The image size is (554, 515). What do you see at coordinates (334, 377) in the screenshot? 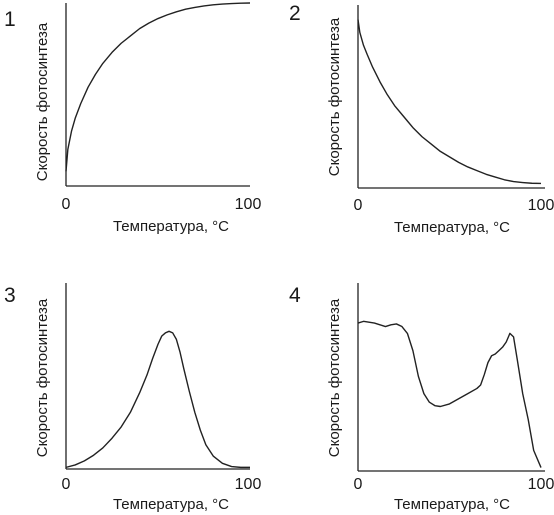
I see `y-axis-label-4: Скорость фотосинтеза` at bounding box center [334, 377].